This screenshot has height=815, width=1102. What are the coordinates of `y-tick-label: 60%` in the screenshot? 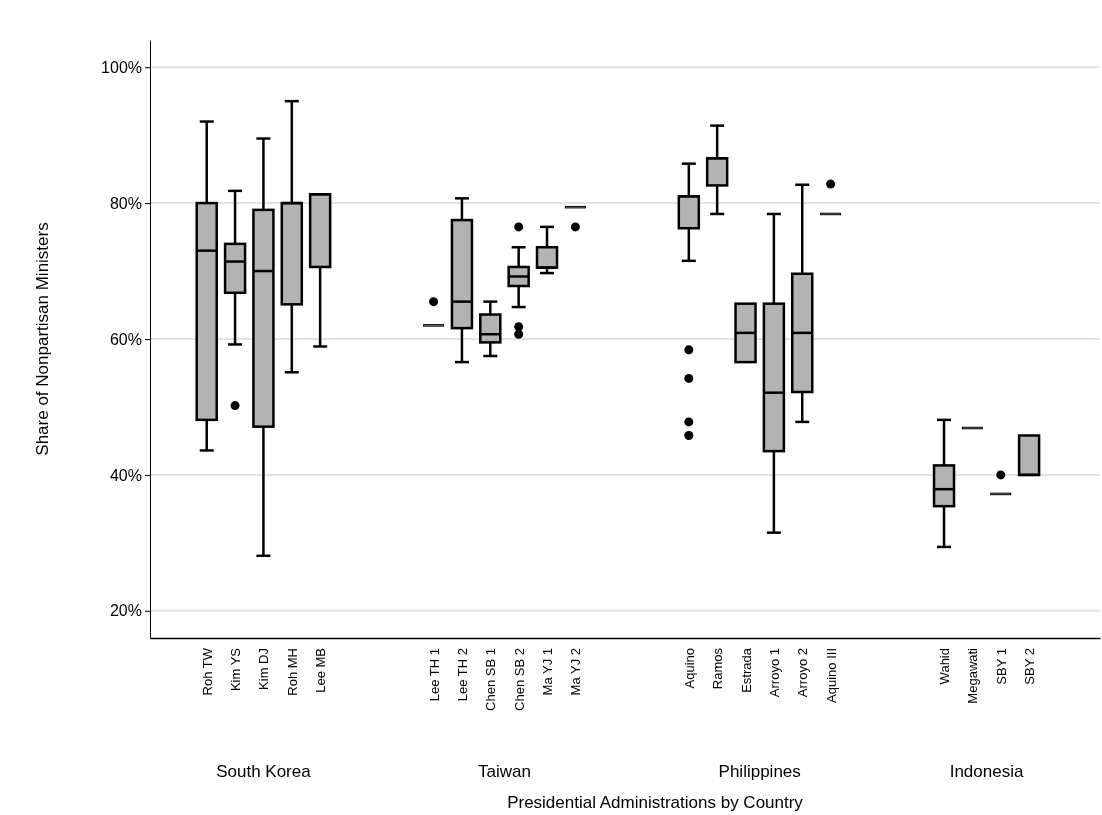 It's located at (125, 339).